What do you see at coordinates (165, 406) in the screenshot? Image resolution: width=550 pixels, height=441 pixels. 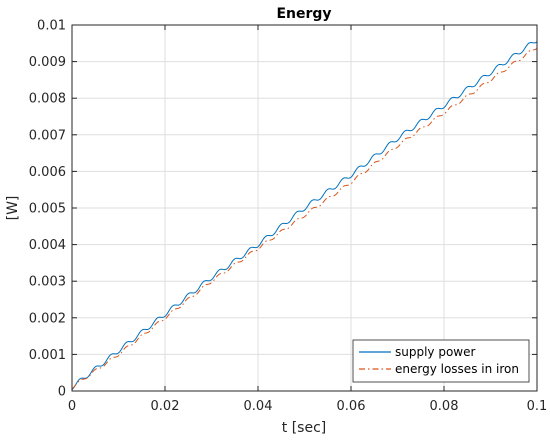 I see `x-tick-label: 0.02` at bounding box center [165, 406].